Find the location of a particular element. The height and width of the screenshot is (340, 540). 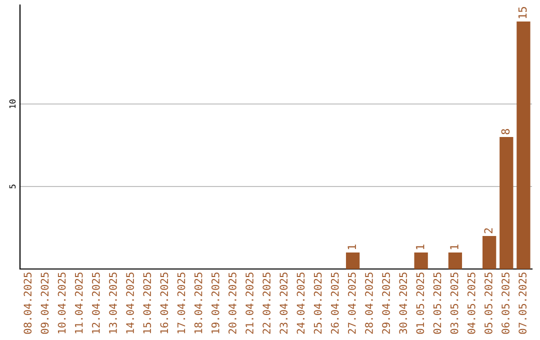

x-tick-label: 02.05.2025 is located at coordinates (437, 303).